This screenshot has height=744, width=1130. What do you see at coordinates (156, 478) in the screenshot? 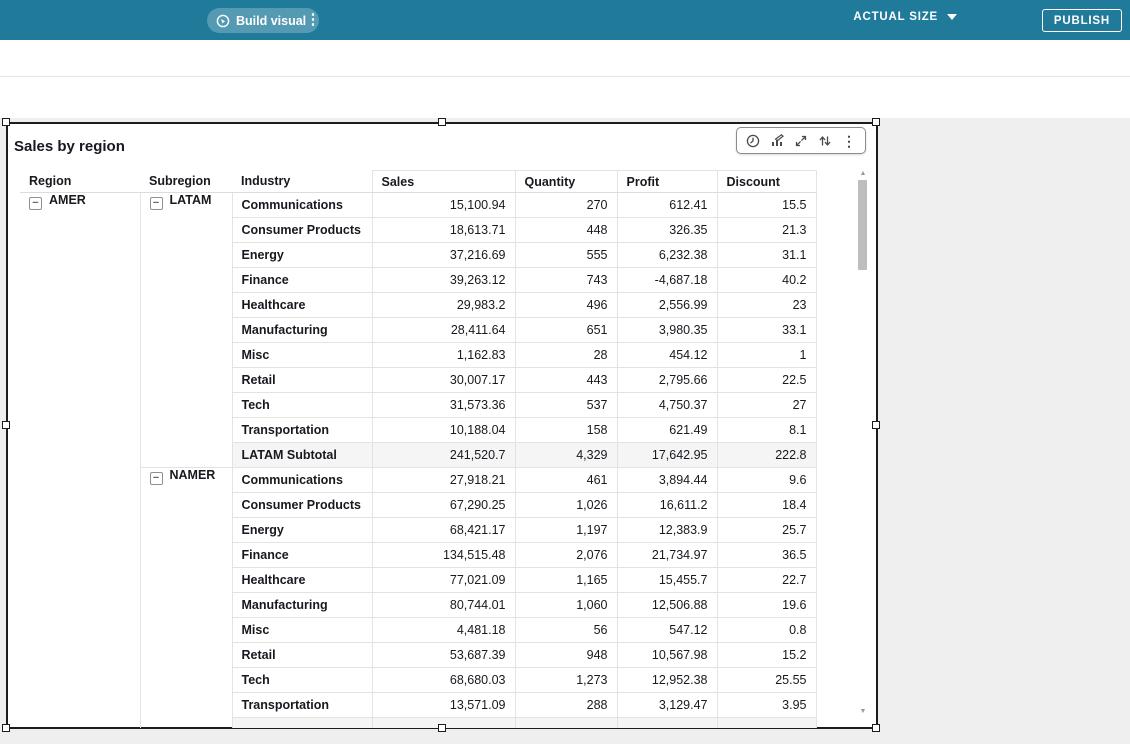
I see `collapse-toggle-icon: −` at bounding box center [156, 478].